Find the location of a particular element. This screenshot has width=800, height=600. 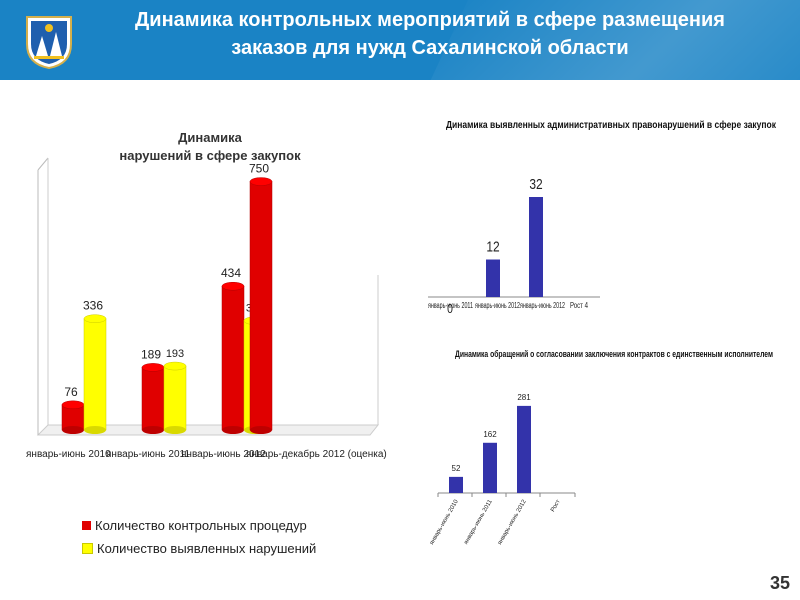

chart2-value-label-0: 0 is located at coordinates (450, 309).